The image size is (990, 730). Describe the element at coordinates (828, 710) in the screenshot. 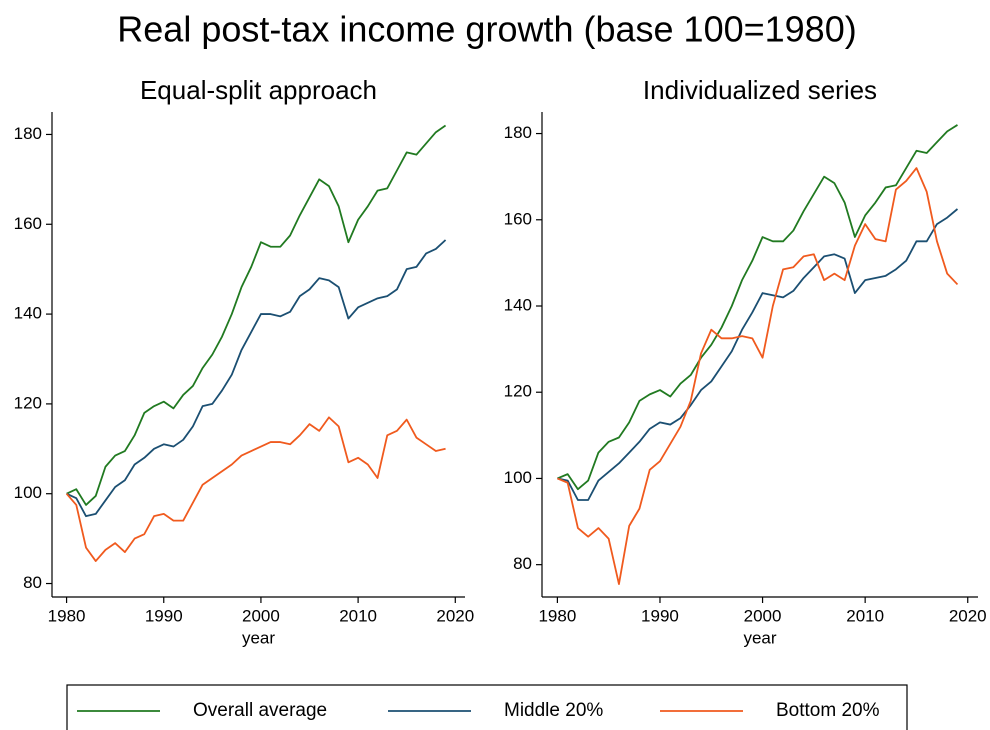

I see `legend-label: Bottom 20%` at that location.